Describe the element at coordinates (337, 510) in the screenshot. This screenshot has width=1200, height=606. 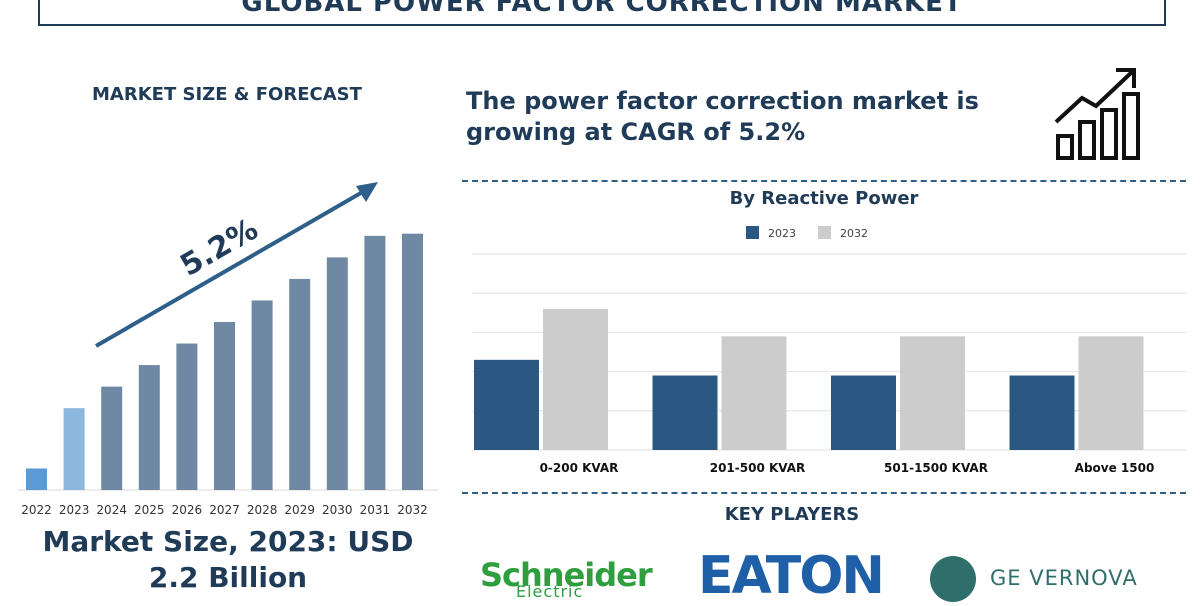
I see `x-tick-label: 2030` at that location.